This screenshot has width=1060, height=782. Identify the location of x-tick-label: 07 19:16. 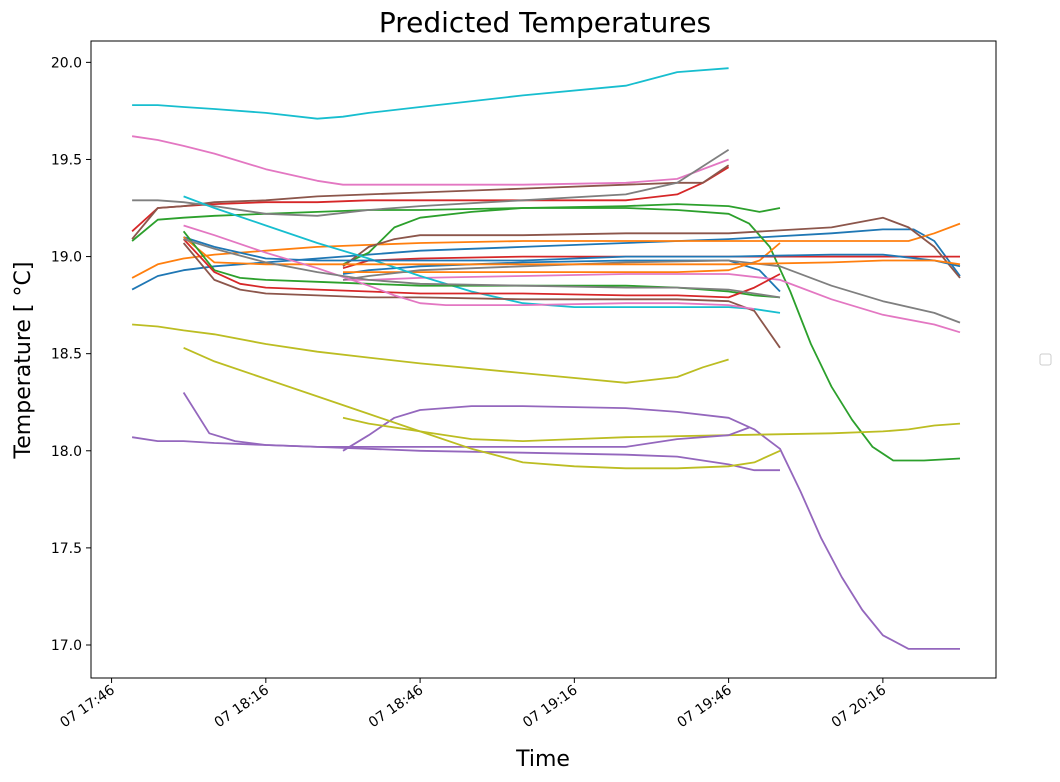
(550, 706).